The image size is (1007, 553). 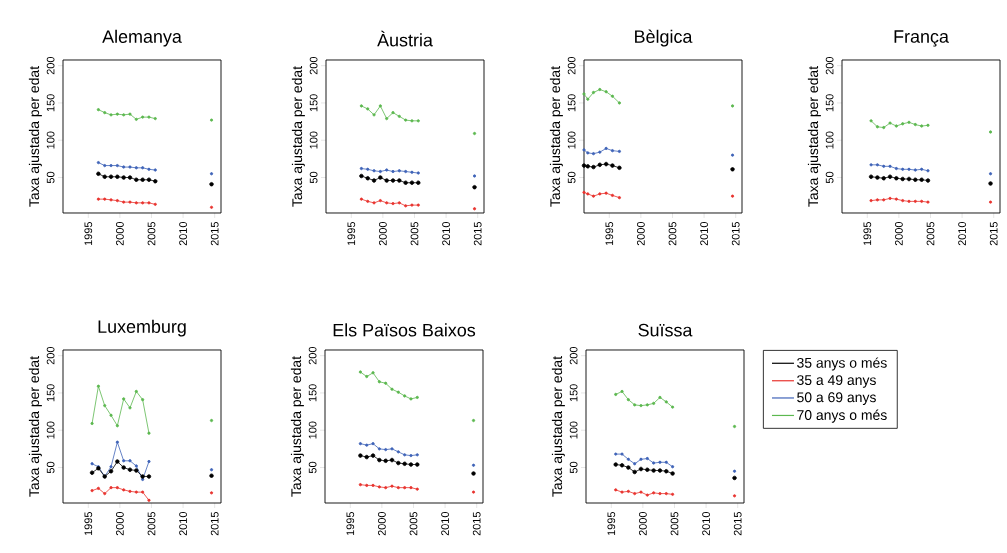 What do you see at coordinates (404, 330) in the screenshot?
I see `chart-title: Els Països Baixos` at bounding box center [404, 330].